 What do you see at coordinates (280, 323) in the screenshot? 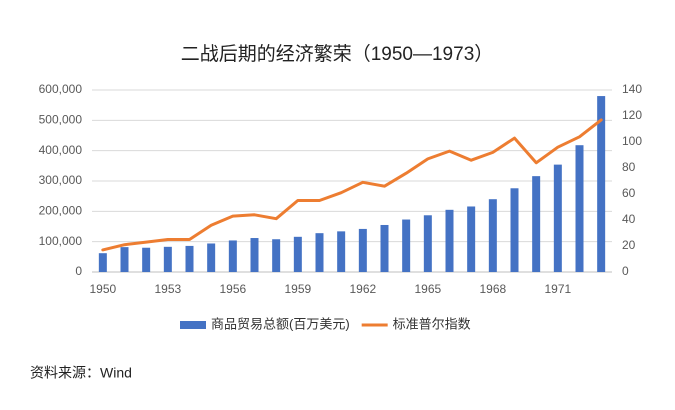
I see `legend-label: 商品贸易总额(百万美元)` at bounding box center [280, 323].